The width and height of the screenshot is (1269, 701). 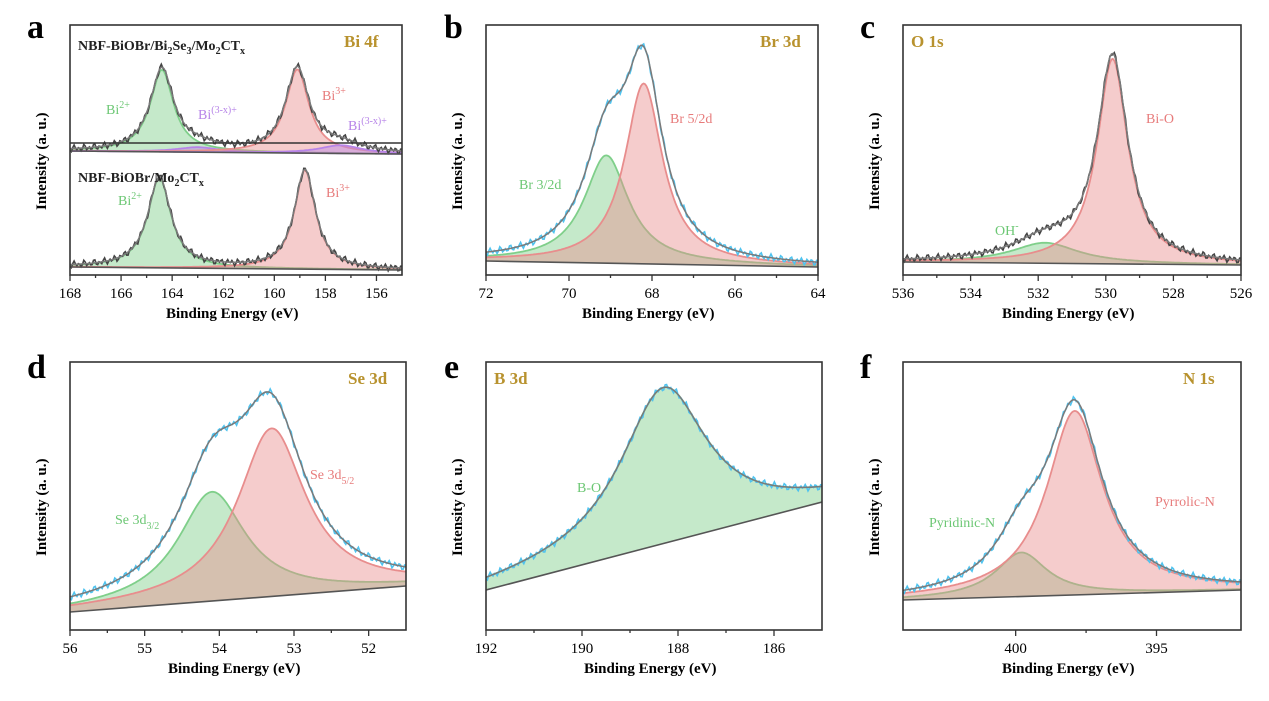 I want to click on baseline-f, so click(x=1072, y=595).